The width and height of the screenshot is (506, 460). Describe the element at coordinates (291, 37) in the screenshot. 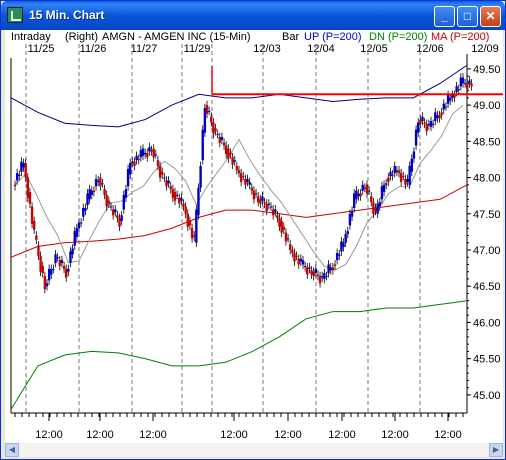

I see `chart-style-label: Bar` at that location.